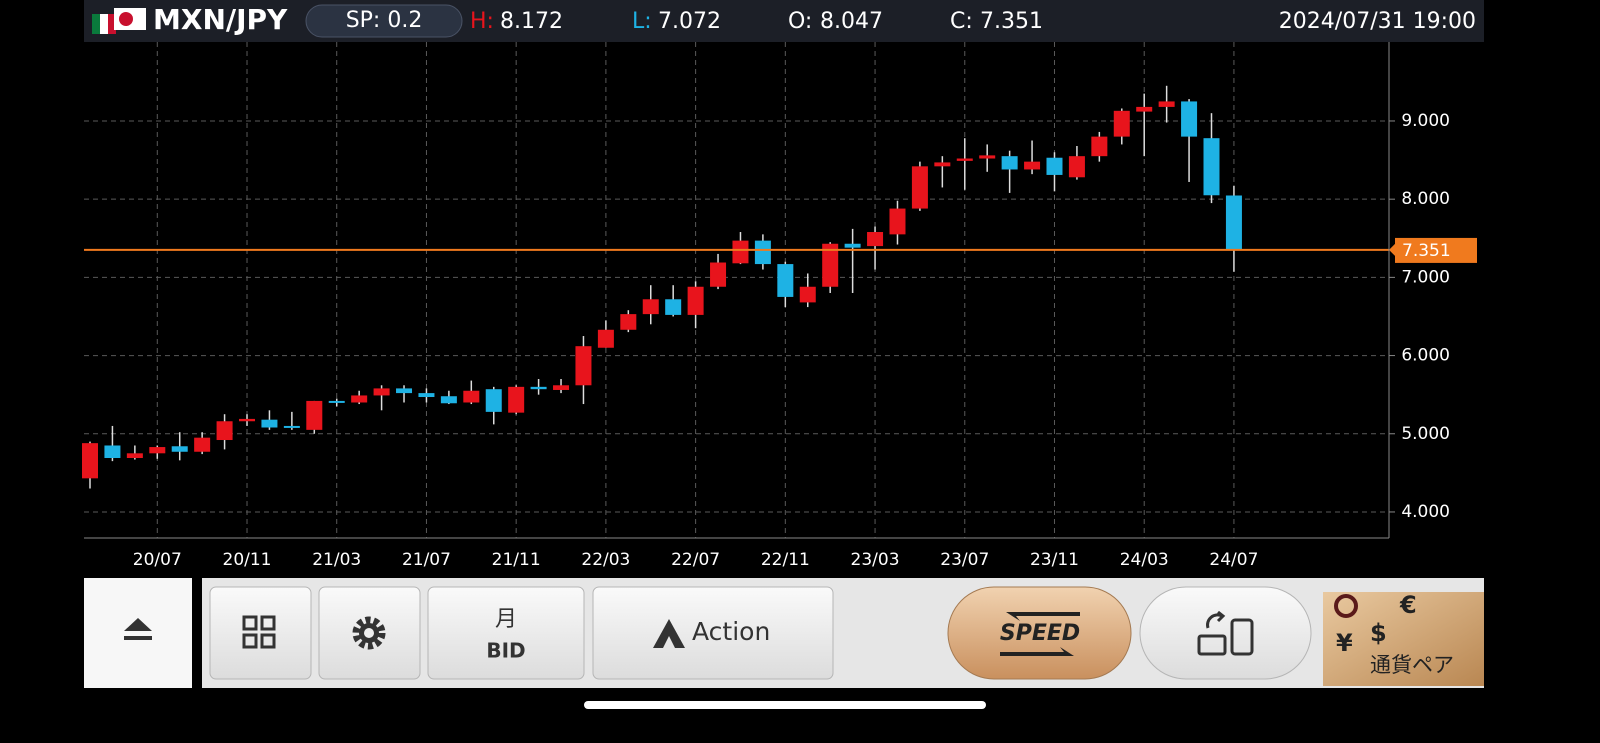 Image resolution: width=1600 pixels, height=743 pixels. I want to click on layout-button, so click(260, 633).